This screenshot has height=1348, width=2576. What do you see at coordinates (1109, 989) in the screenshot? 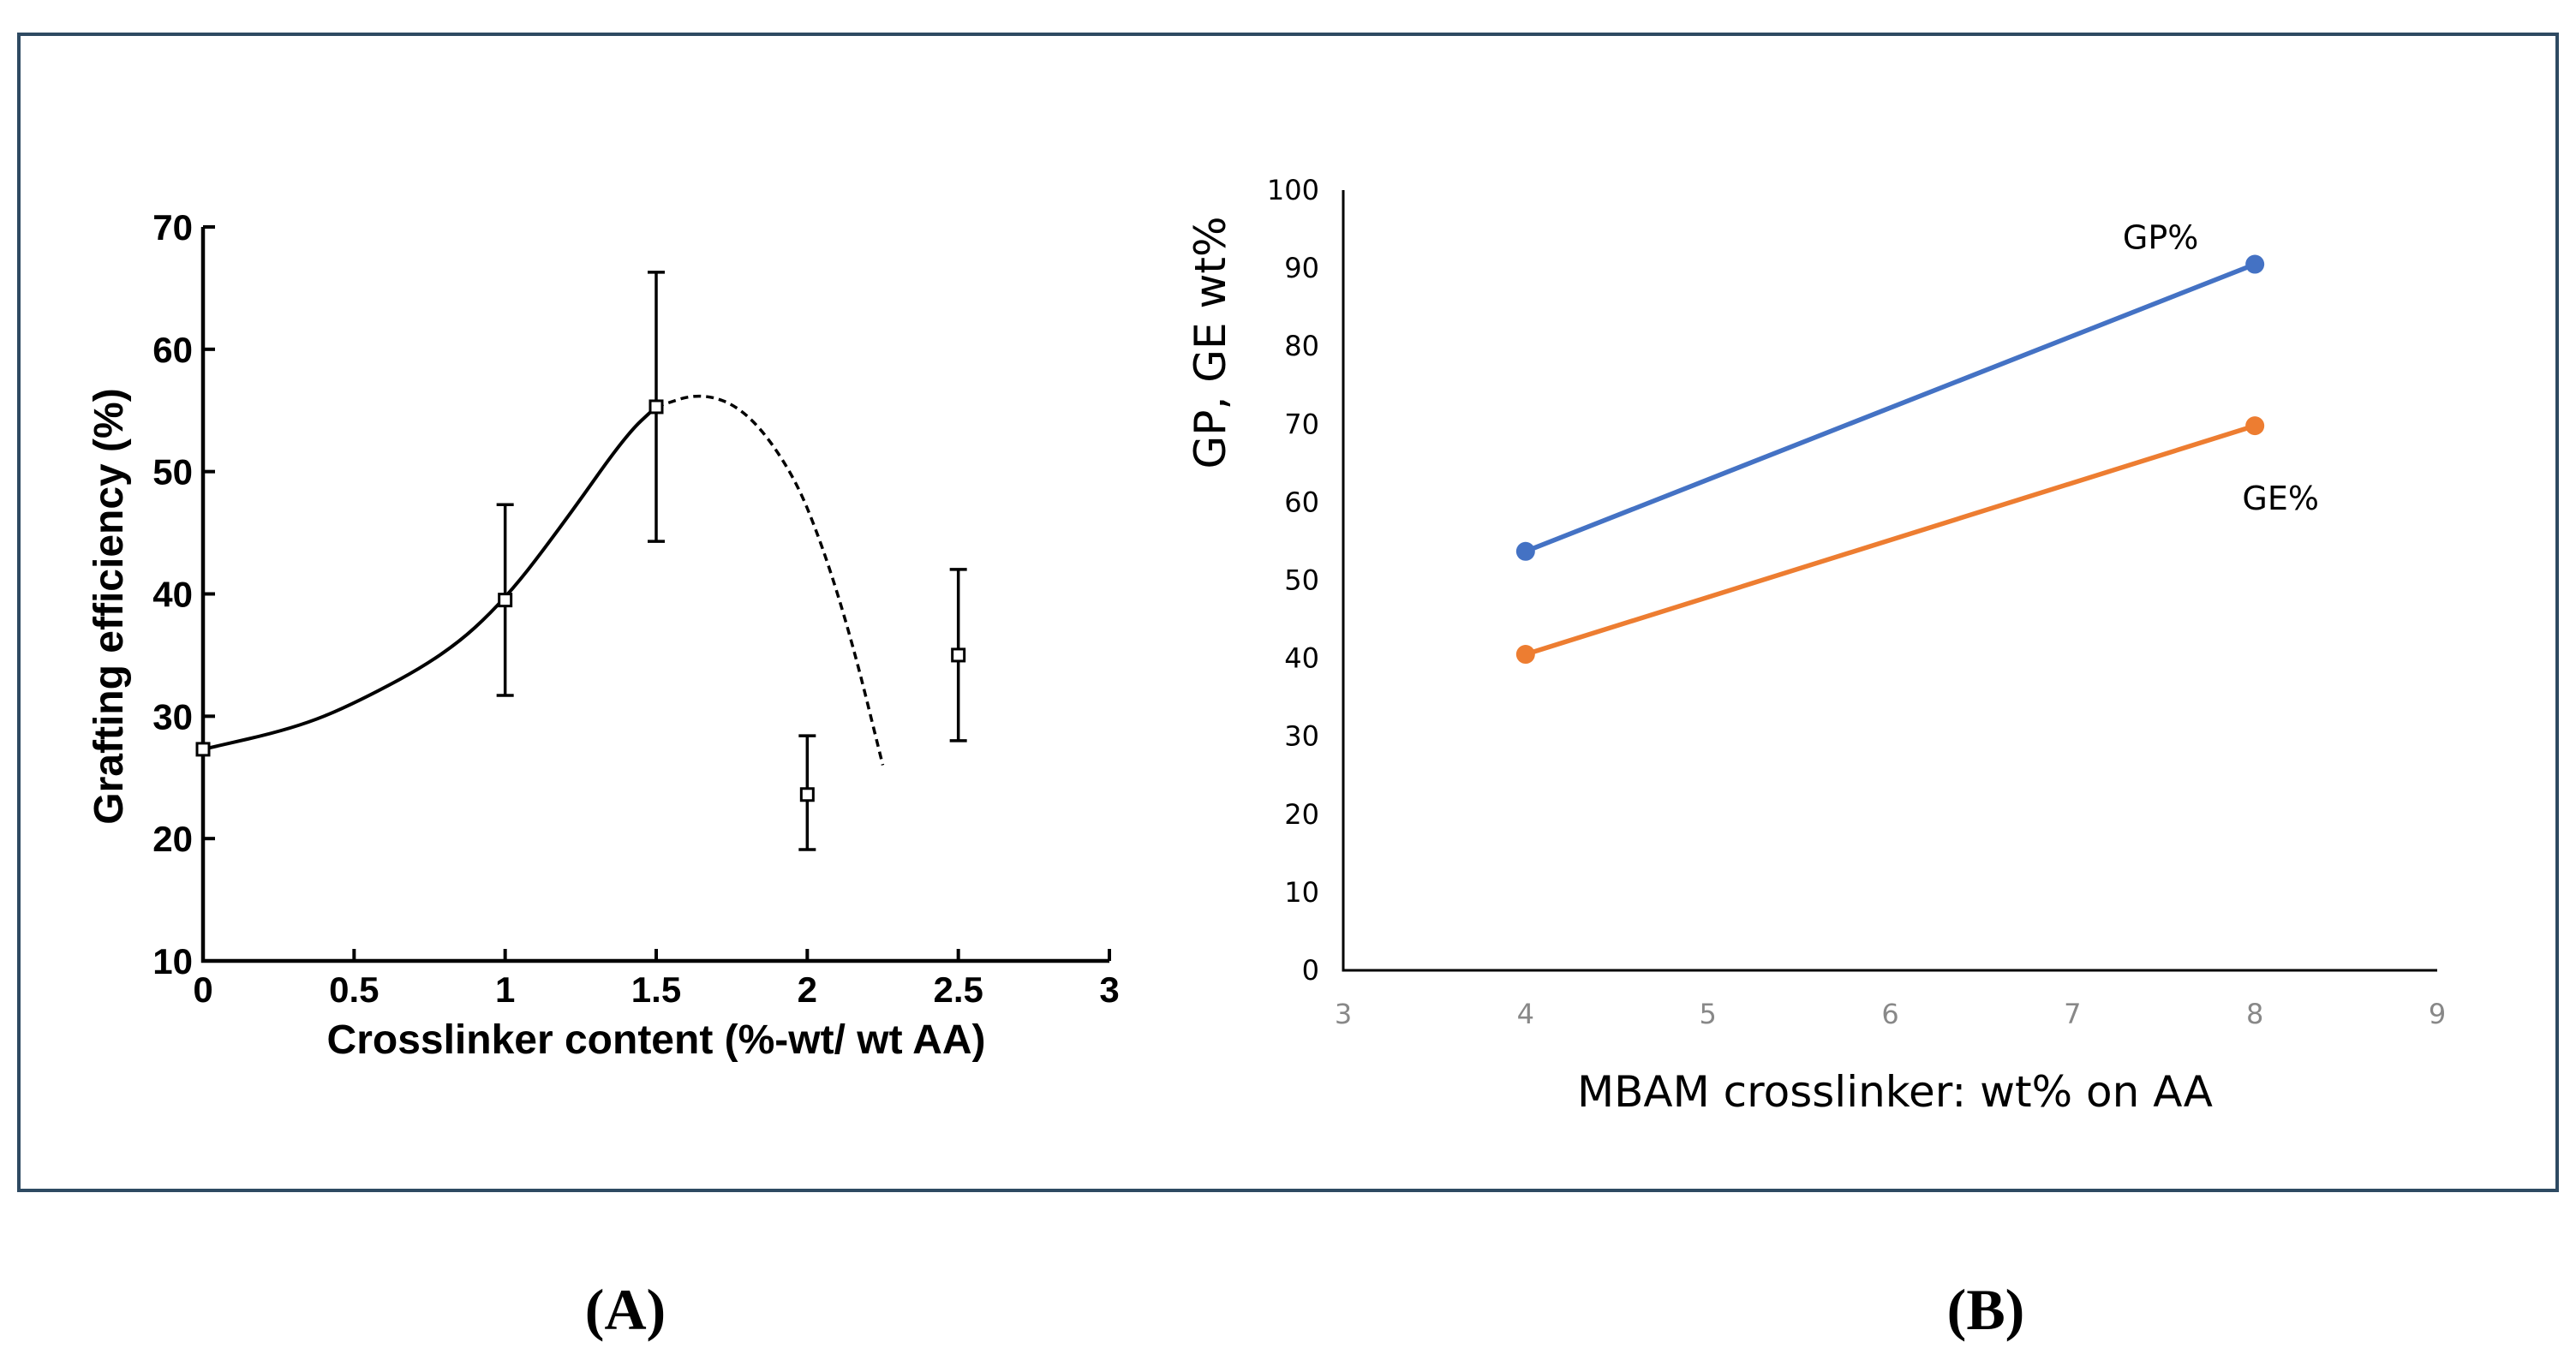
I see `chart-a-x-tick-label: 3` at bounding box center [1109, 989].